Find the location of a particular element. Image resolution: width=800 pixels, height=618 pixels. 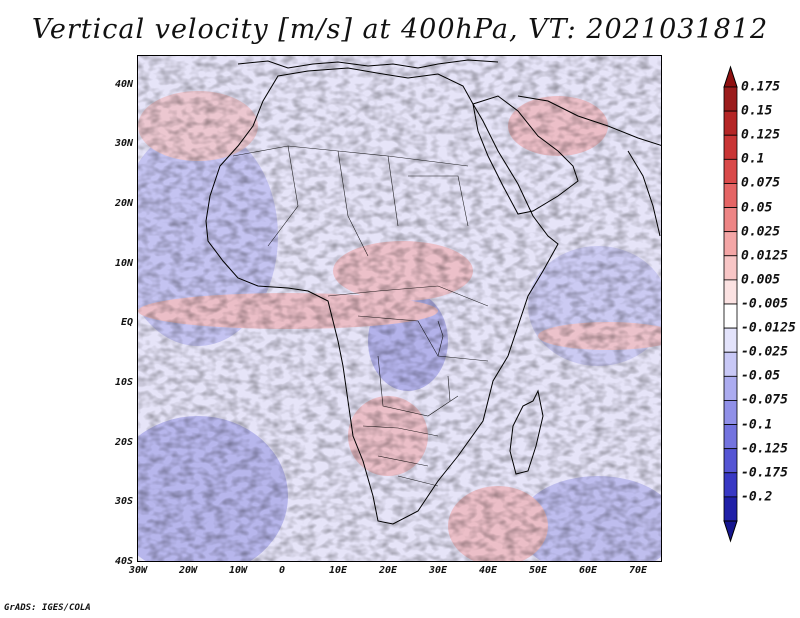

lon-tick-label: 10W is located at coordinates (238, 570).